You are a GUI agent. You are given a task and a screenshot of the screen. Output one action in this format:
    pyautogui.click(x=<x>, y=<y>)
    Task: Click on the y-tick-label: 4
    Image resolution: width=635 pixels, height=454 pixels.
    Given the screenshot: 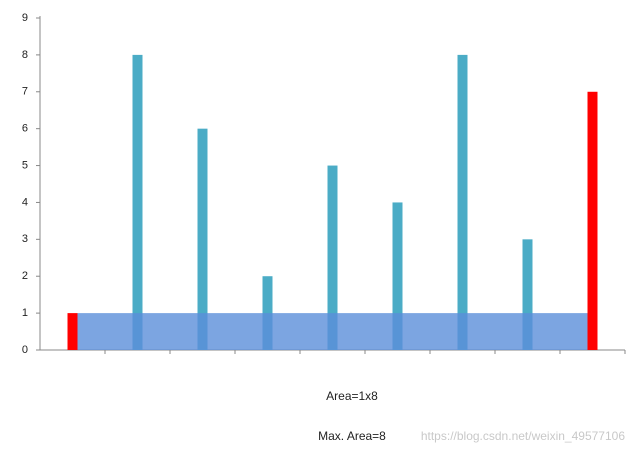 What is the action you would take?
    pyautogui.click(x=25, y=202)
    